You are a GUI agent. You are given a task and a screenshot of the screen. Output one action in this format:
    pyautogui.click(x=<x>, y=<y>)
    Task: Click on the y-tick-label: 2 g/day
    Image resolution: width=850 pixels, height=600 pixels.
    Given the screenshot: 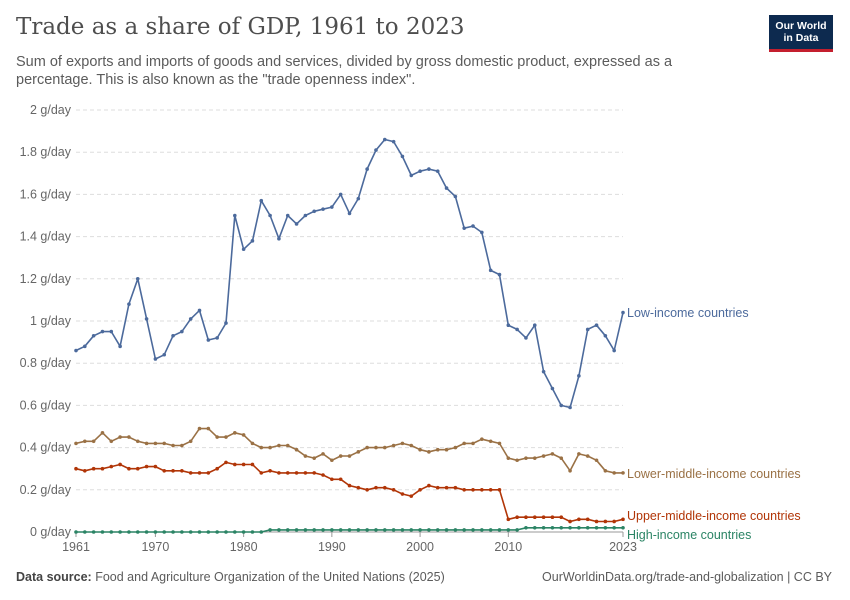 What is the action you would take?
    pyautogui.click(x=51, y=110)
    